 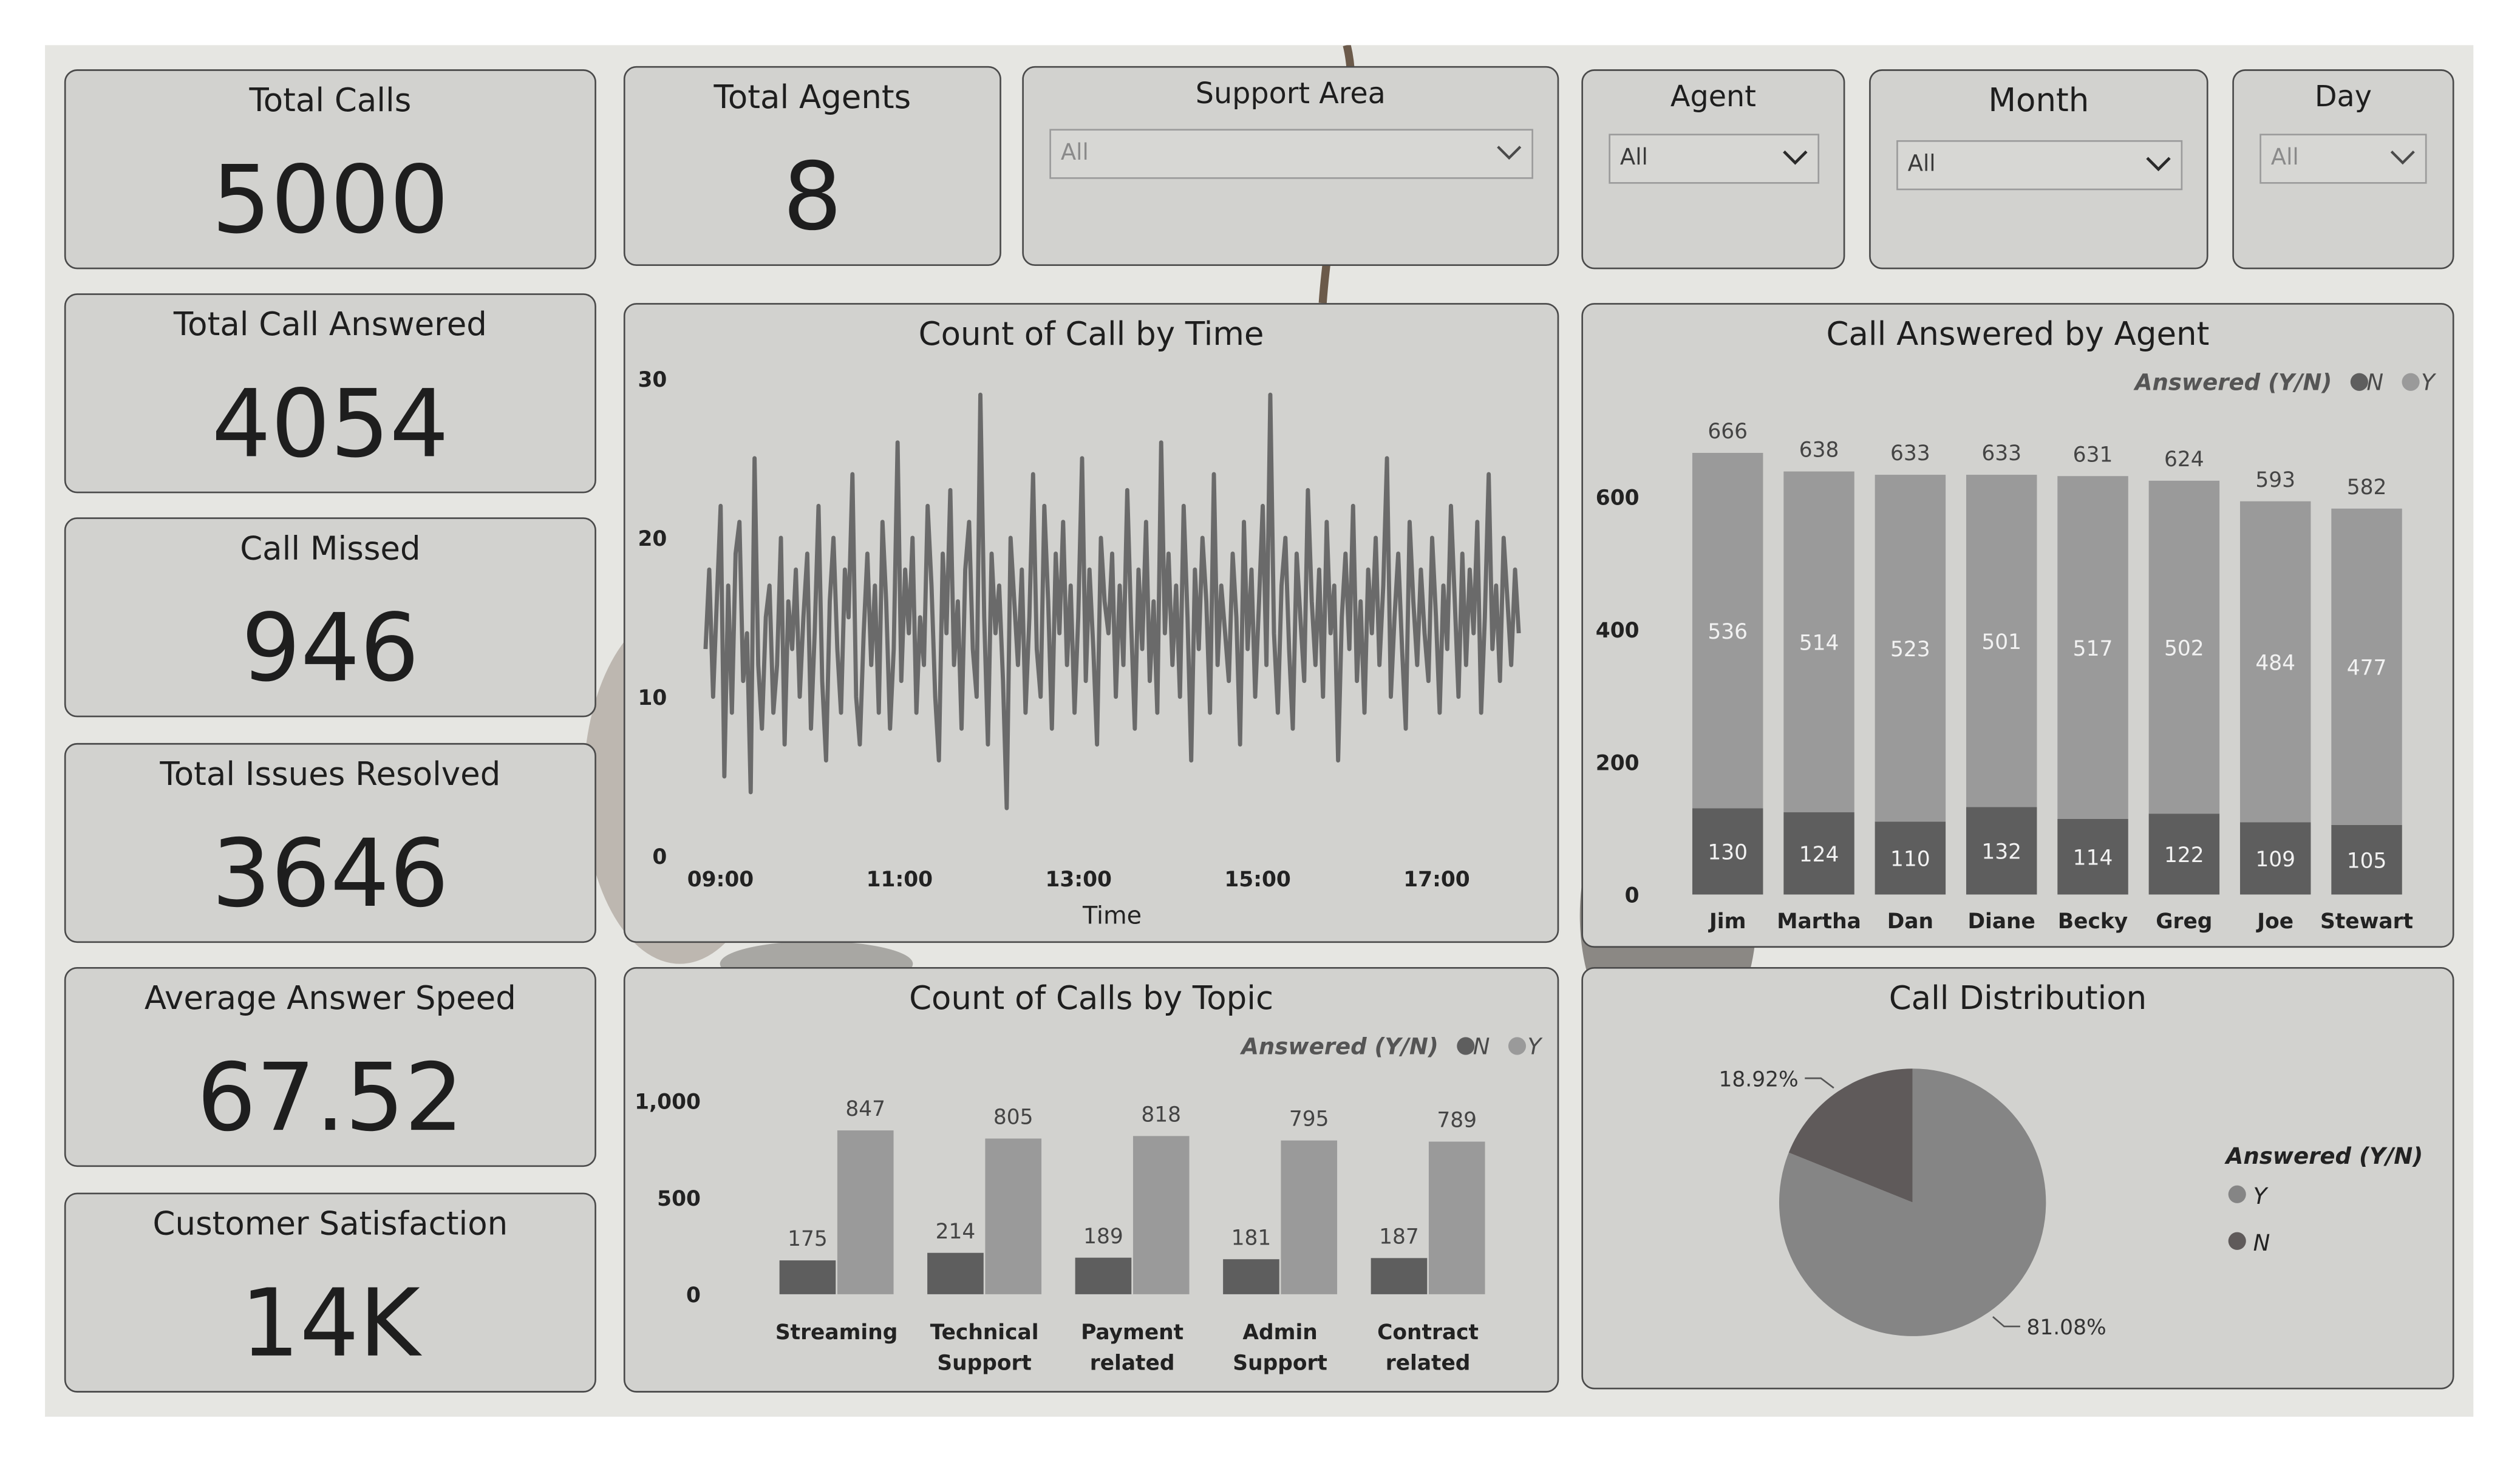 I want to click on agent-n-label: 105, so click(x=2367, y=861).